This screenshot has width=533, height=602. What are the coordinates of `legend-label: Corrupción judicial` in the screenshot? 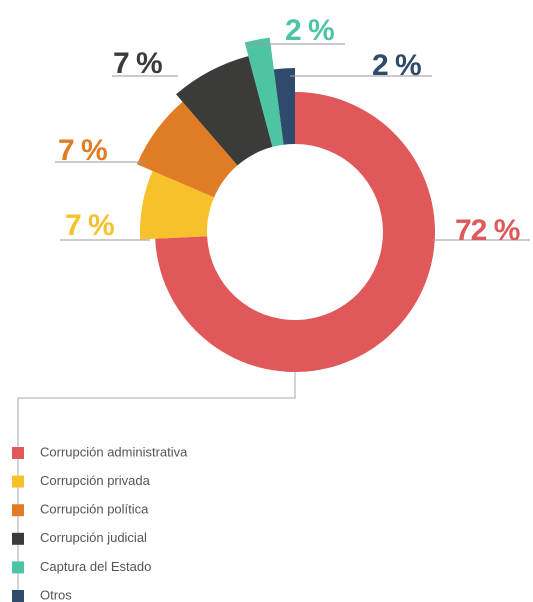 It's located at (93, 537).